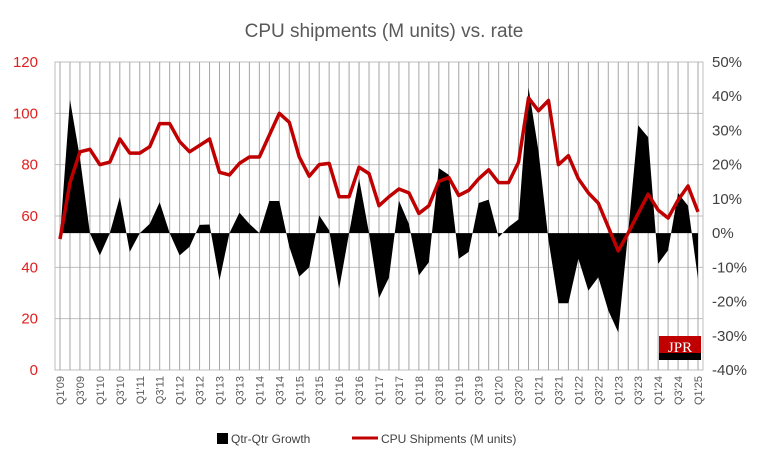 Image resolution: width=768 pixels, height=465 pixels. Describe the element at coordinates (639, 390) in the screenshot. I see `x-tick-label: Q3'23` at that location.